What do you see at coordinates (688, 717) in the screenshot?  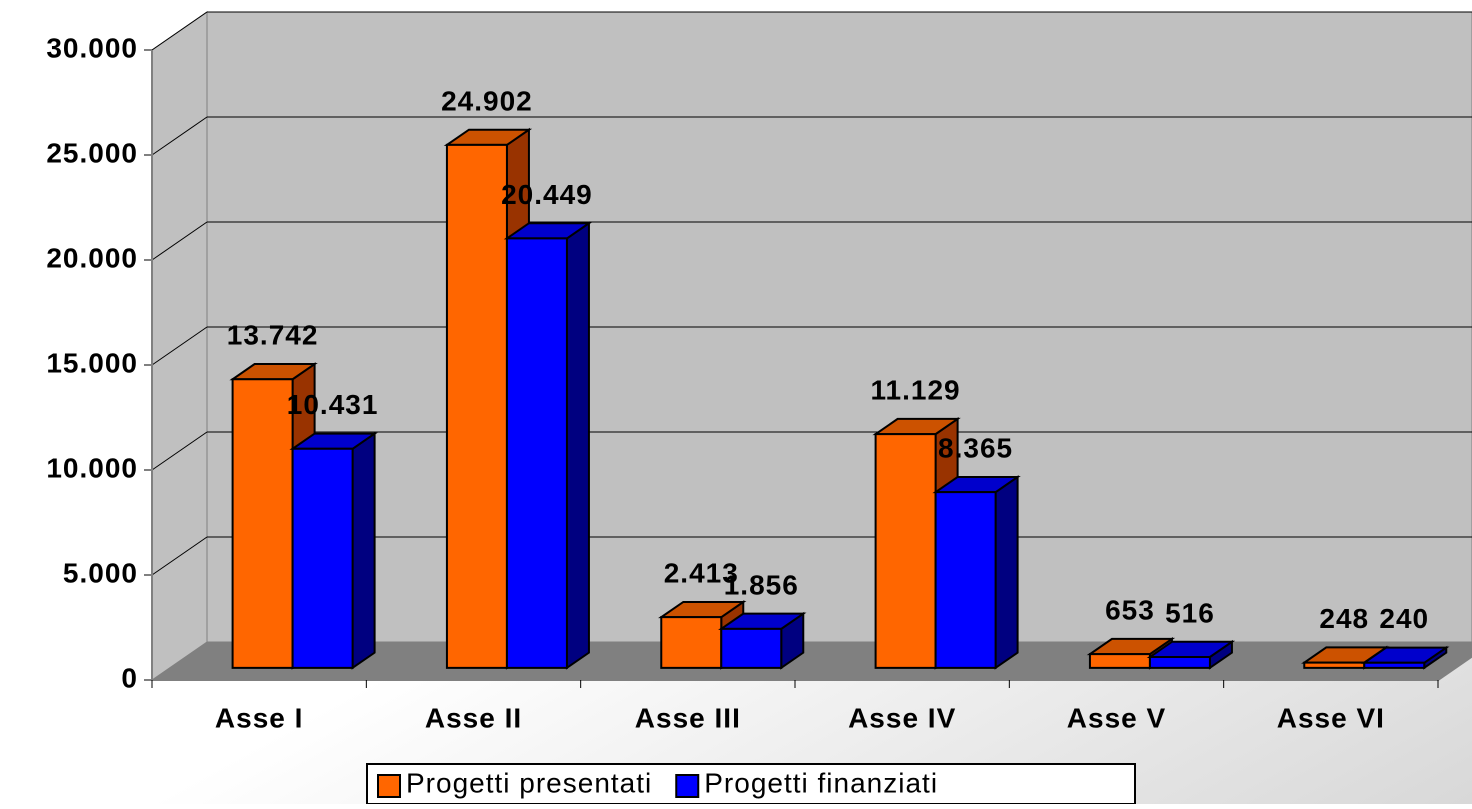 I see `x-tick-label: Asse III` at bounding box center [688, 717].